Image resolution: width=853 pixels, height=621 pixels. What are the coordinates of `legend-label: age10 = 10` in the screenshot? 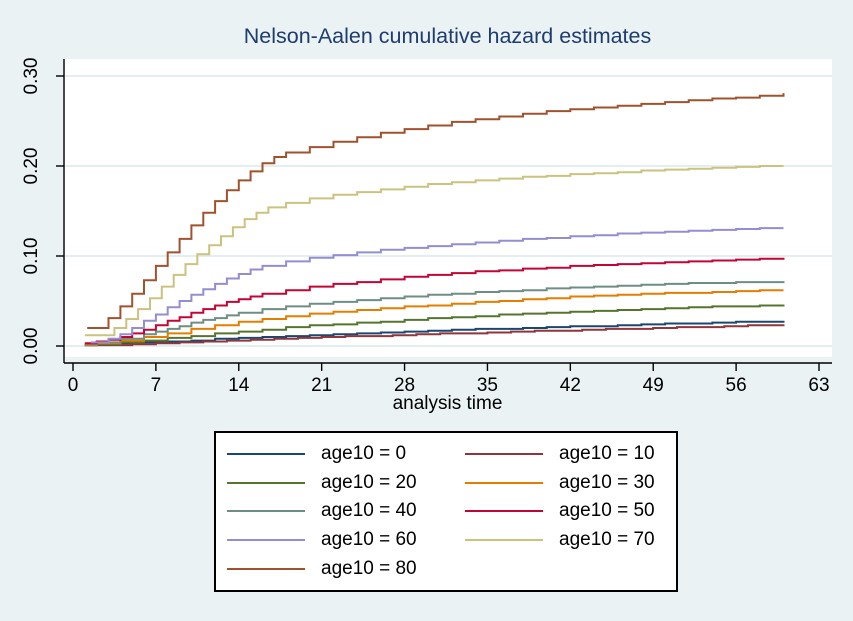 It's located at (607, 454).